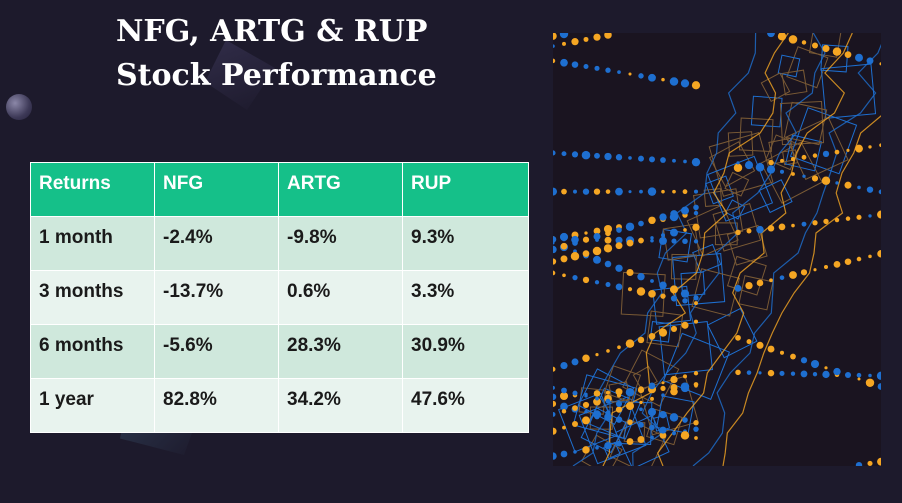 This screenshot has height=503, width=902. What do you see at coordinates (340, 405) in the screenshot?
I see `artg-cell: 34.2%` at bounding box center [340, 405].